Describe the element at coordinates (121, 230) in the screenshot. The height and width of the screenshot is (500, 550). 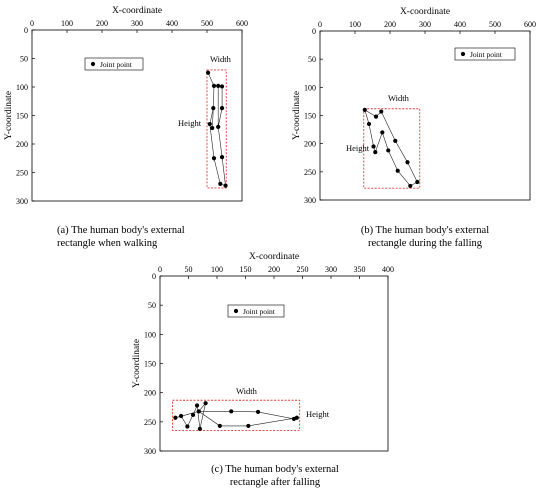
I see `caption-a-line1: (a) The human body's external` at that location.